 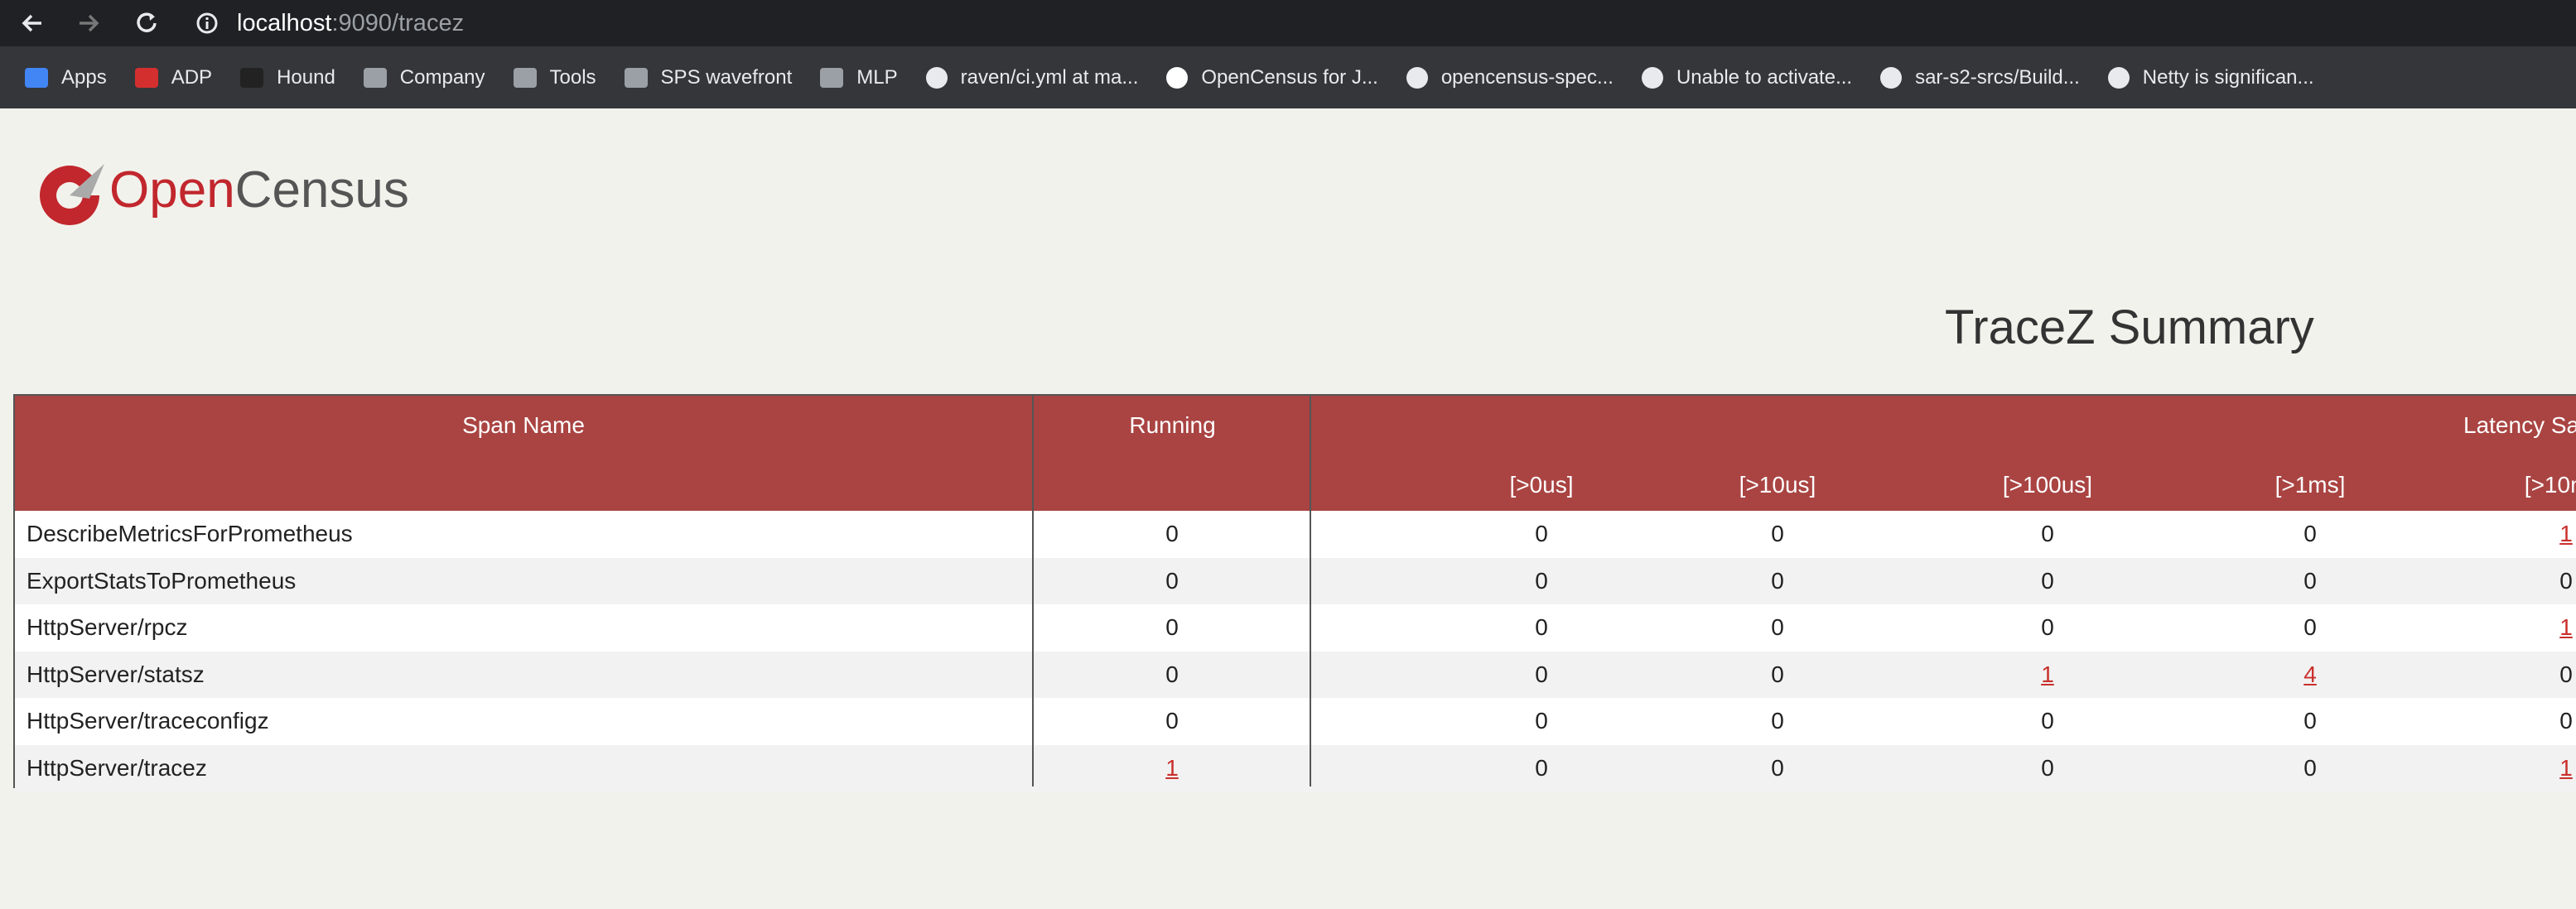 What do you see at coordinates (523, 425) in the screenshot?
I see `header-span-name: Span Name` at bounding box center [523, 425].